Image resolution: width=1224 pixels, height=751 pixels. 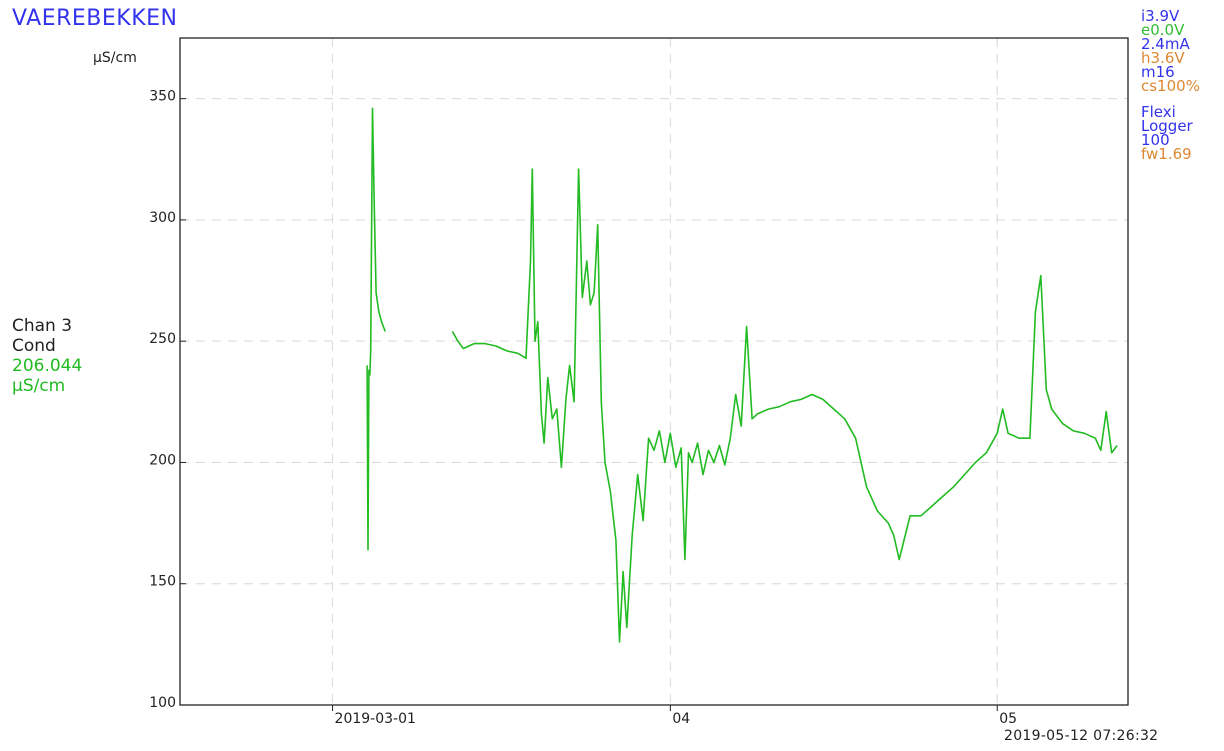 What do you see at coordinates (1155, 140) in the screenshot?
I see `logger-name-line-3: 100` at bounding box center [1155, 140].